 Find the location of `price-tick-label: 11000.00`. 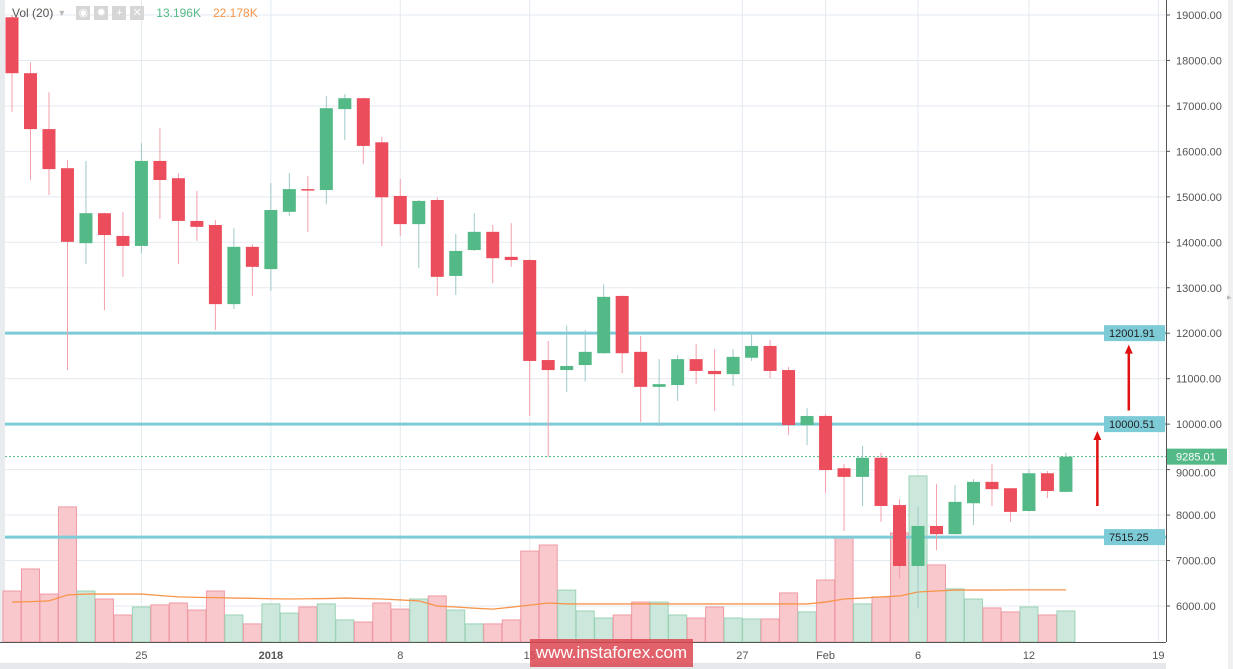

price-tick-label: 11000.00 is located at coordinates (1198, 380).